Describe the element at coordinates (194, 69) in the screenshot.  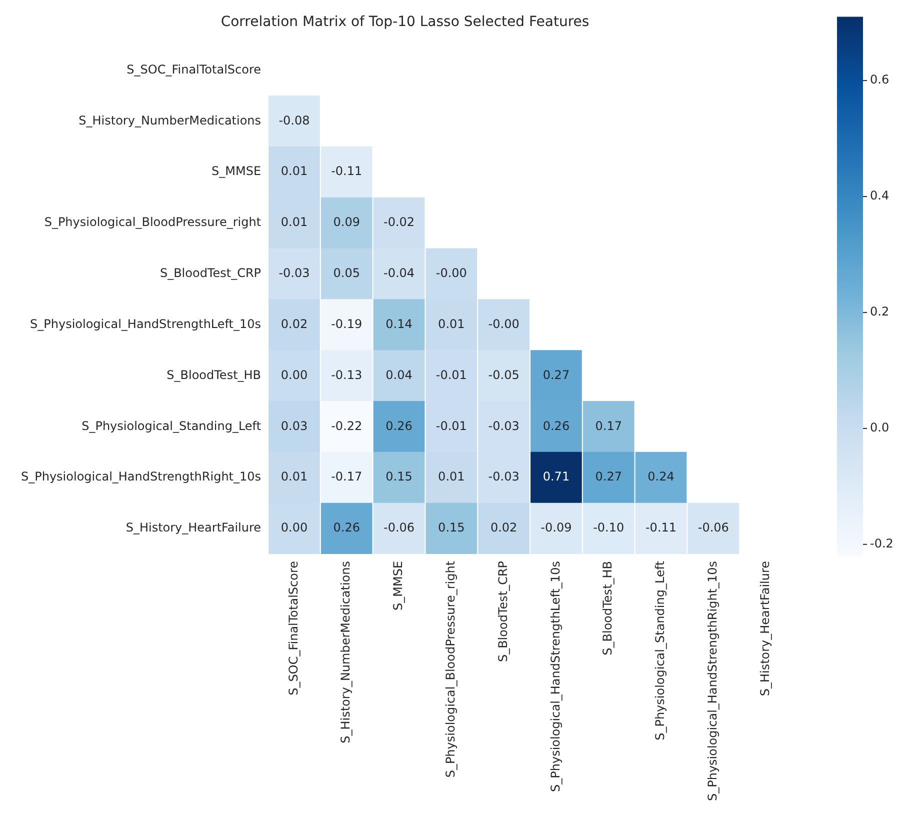
I see `y-tick-label: S_SOC_FinalTotalScore` at that location.